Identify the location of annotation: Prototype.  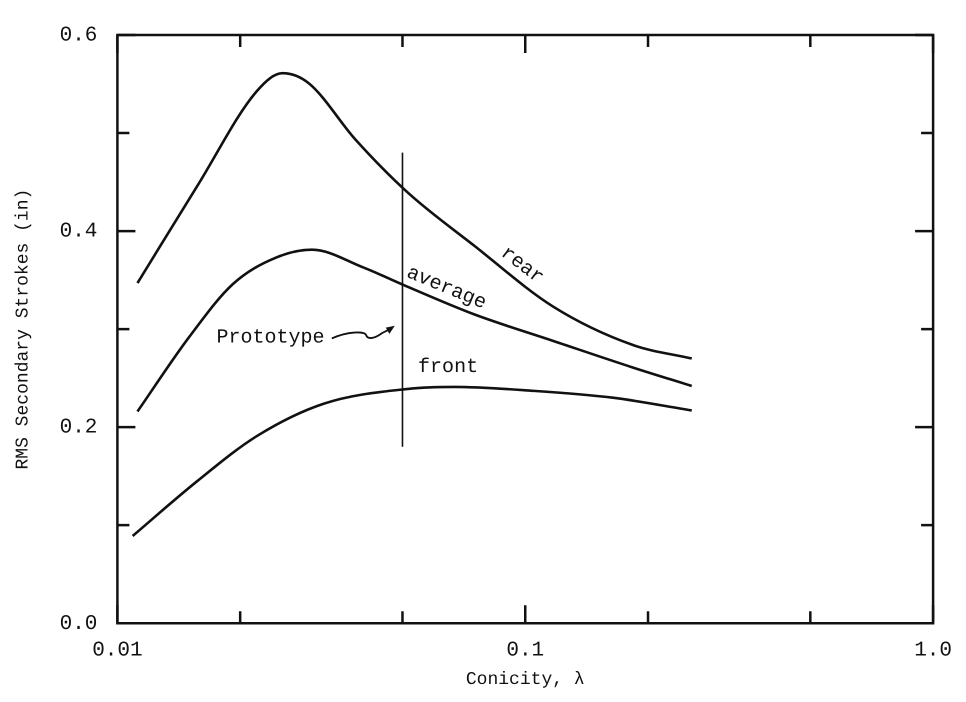
(270, 338).